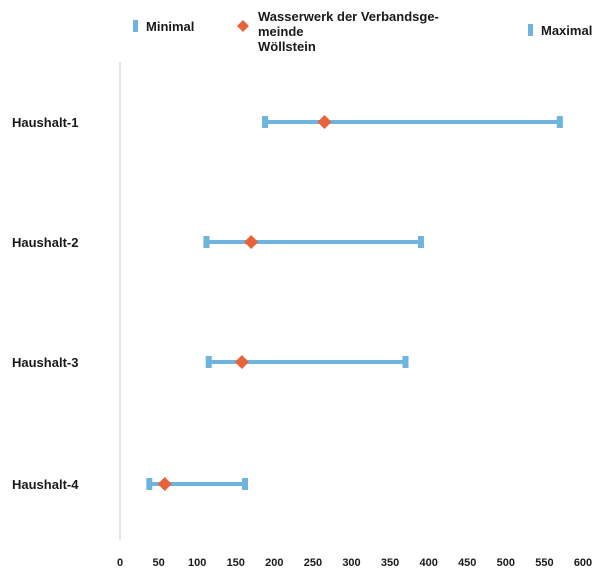 This screenshot has width=614, height=575. Describe the element at coordinates (135, 26) in the screenshot. I see `legend-minimal-swatch` at that location.